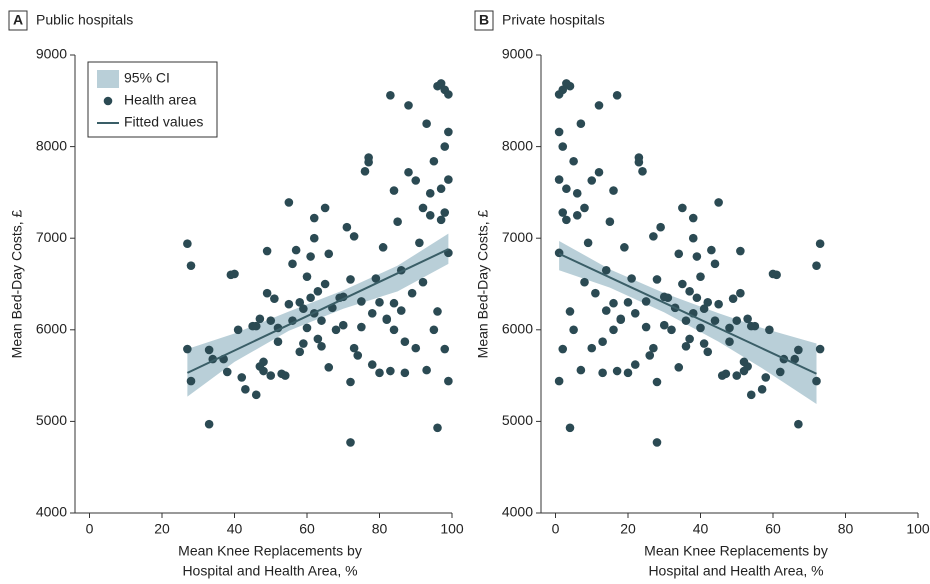 This screenshot has height=584, width=930. What do you see at coordinates (160, 100) in the screenshot?
I see `legend-label: Health area` at bounding box center [160, 100].